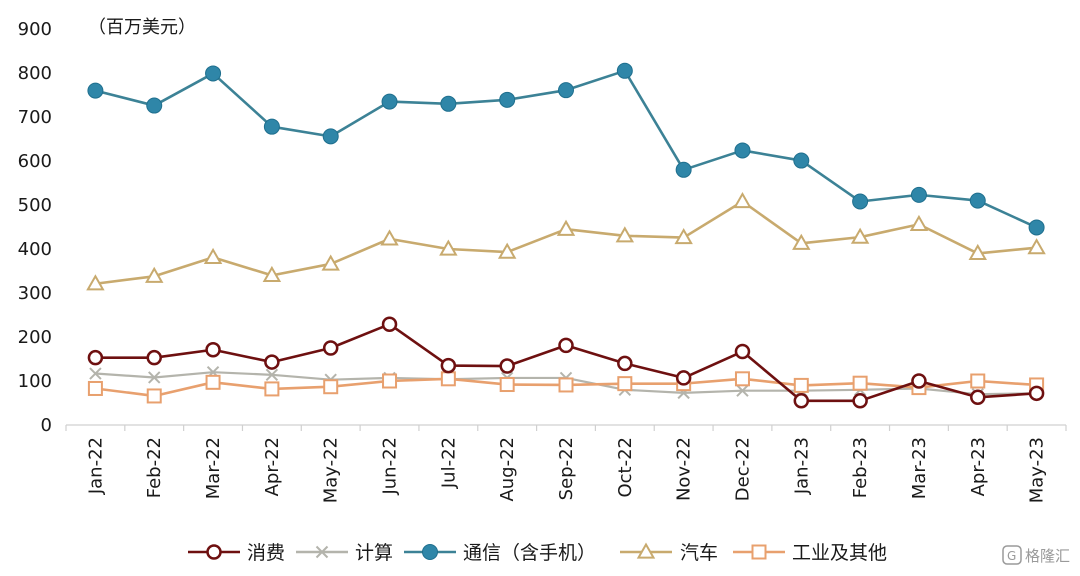 The image size is (1080, 576). I want to click on x-tick-label: Apr-23, so click(978, 466).